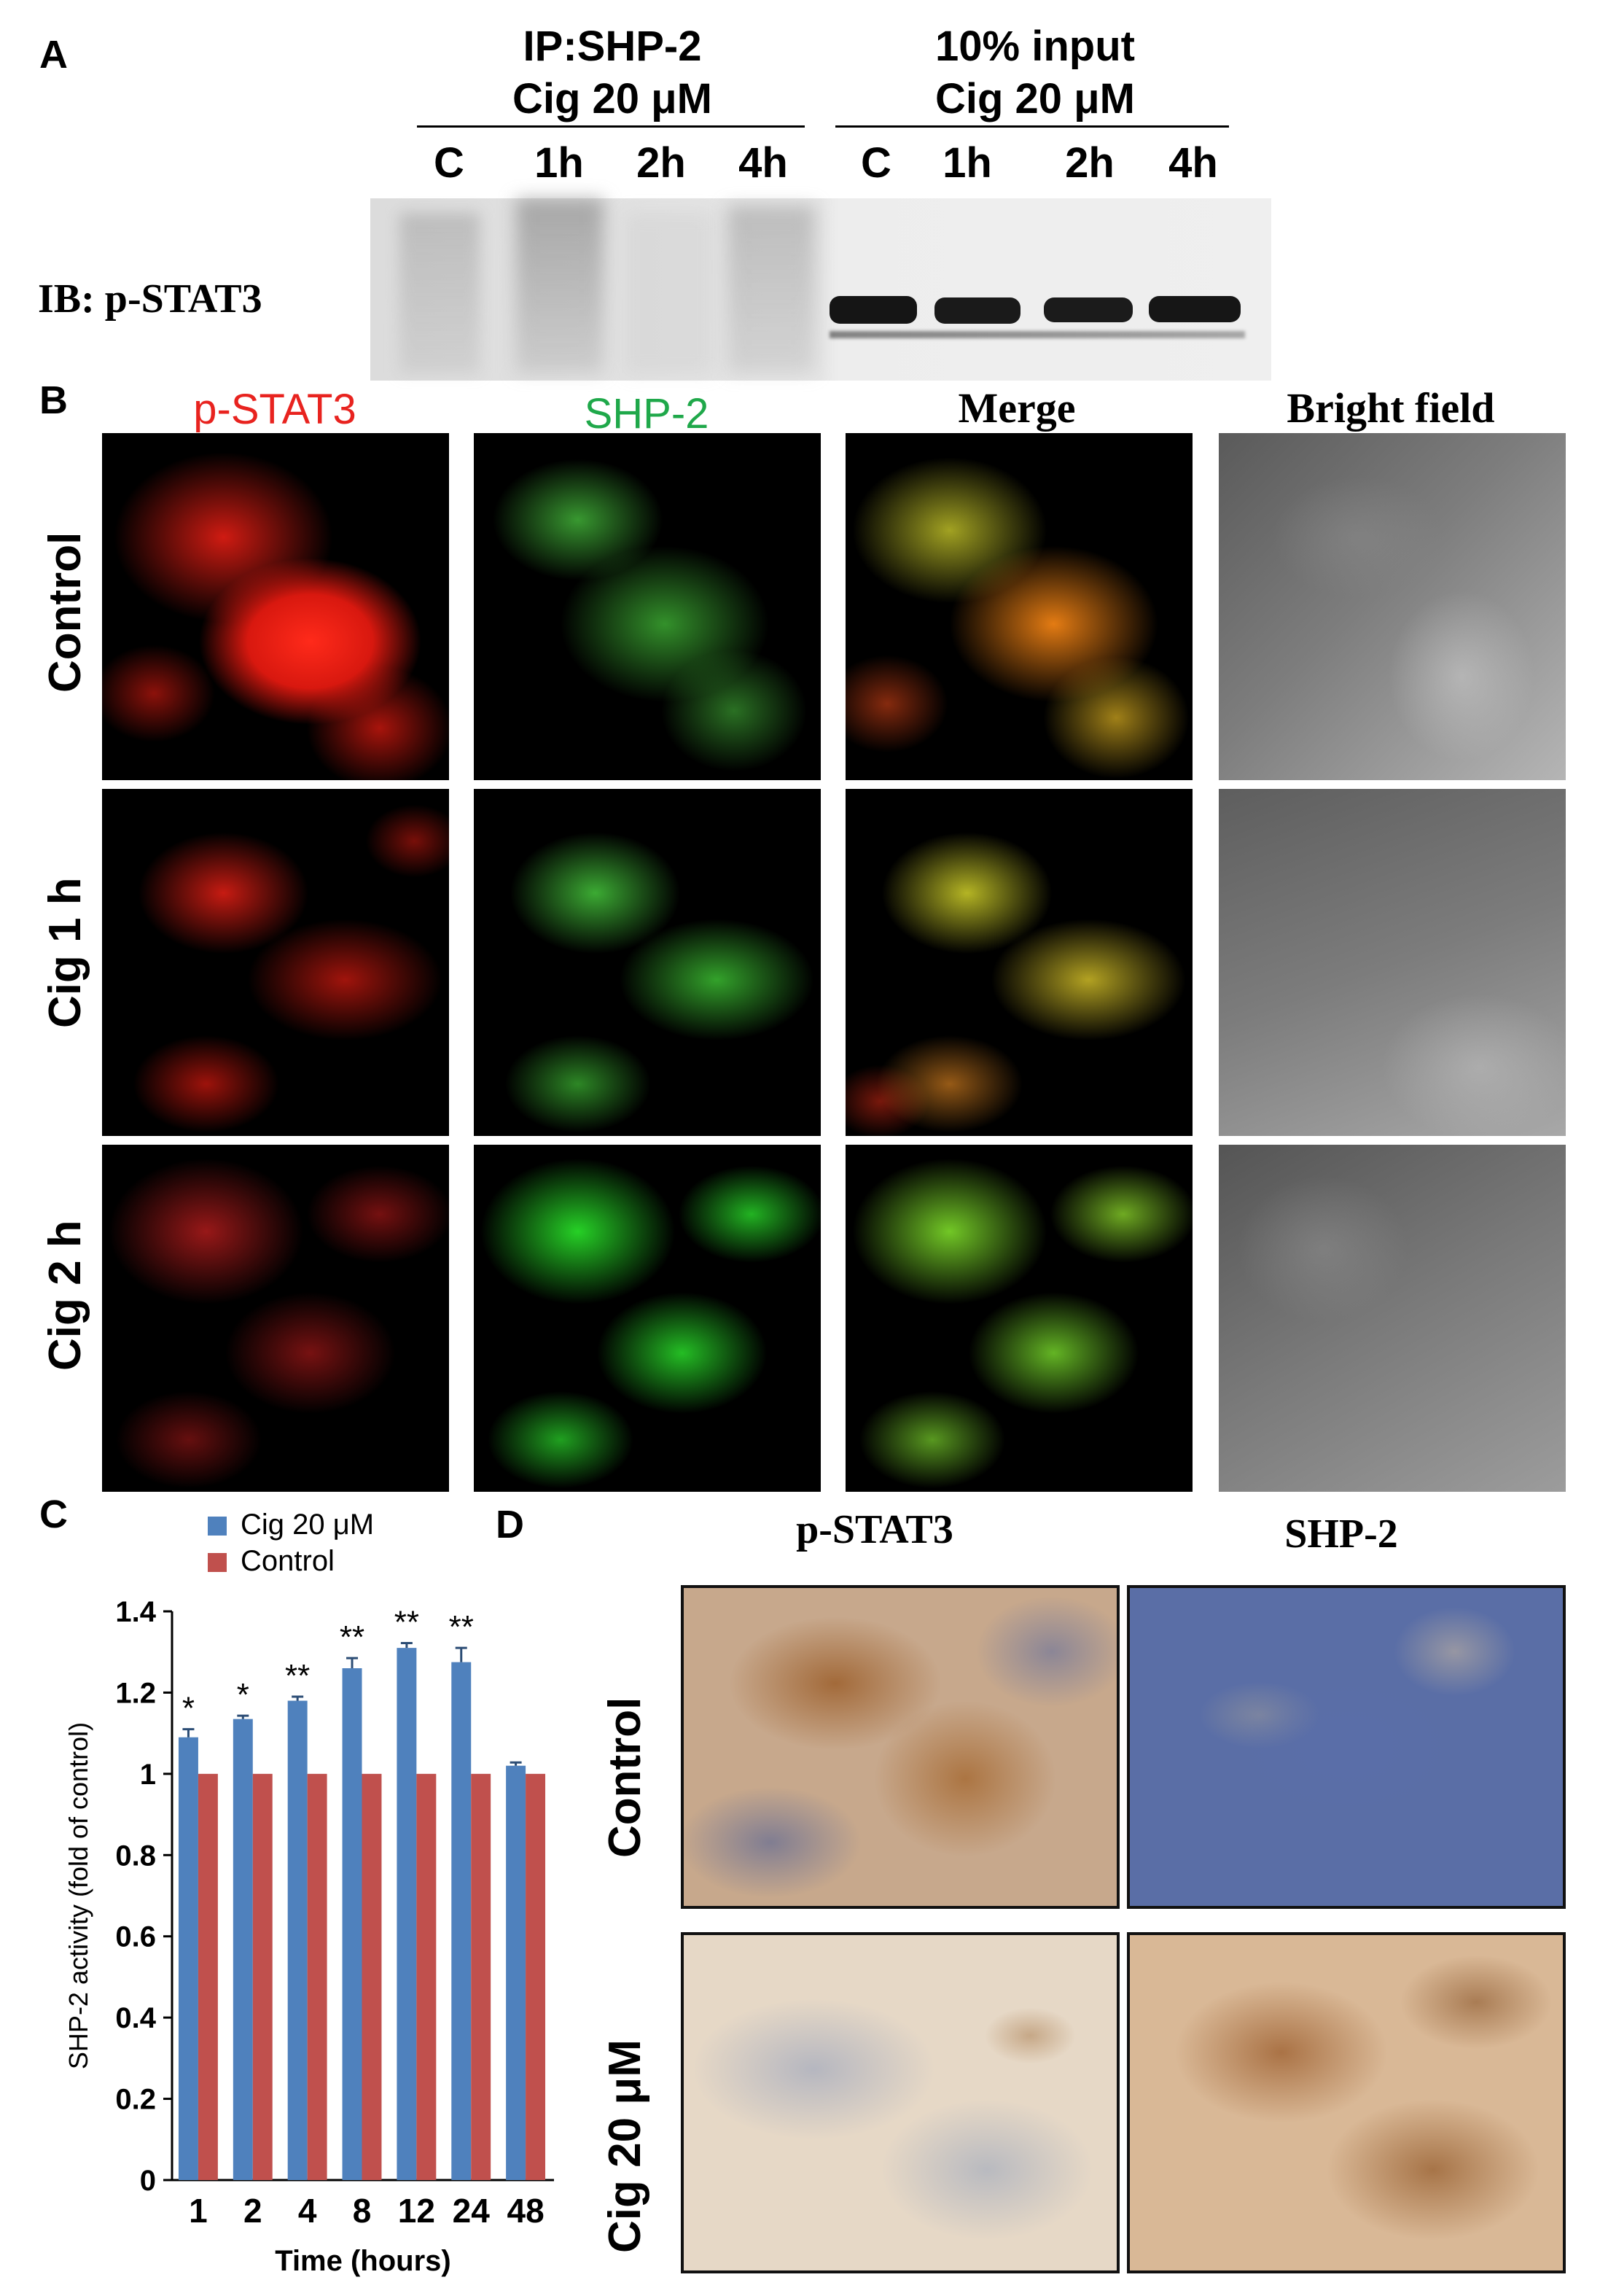 This screenshot has height=2296, width=1600. What do you see at coordinates (1090, 163) in the screenshot?
I see `input-lane-2h: 2h` at bounding box center [1090, 163].